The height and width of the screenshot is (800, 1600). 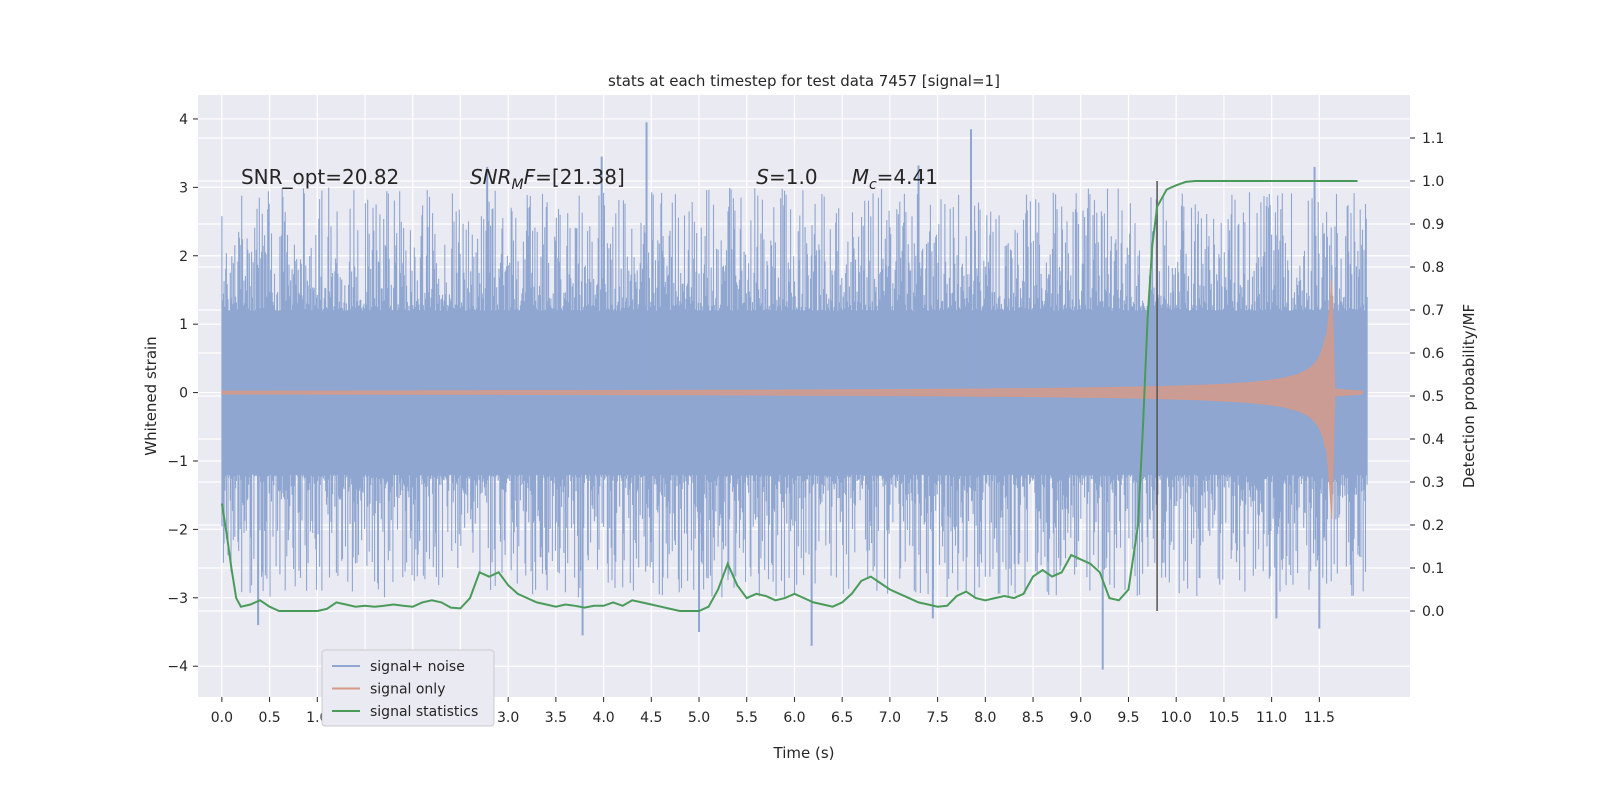 What do you see at coordinates (1433, 268) in the screenshot?
I see `y2-tick-label: 0.8` at bounding box center [1433, 268].